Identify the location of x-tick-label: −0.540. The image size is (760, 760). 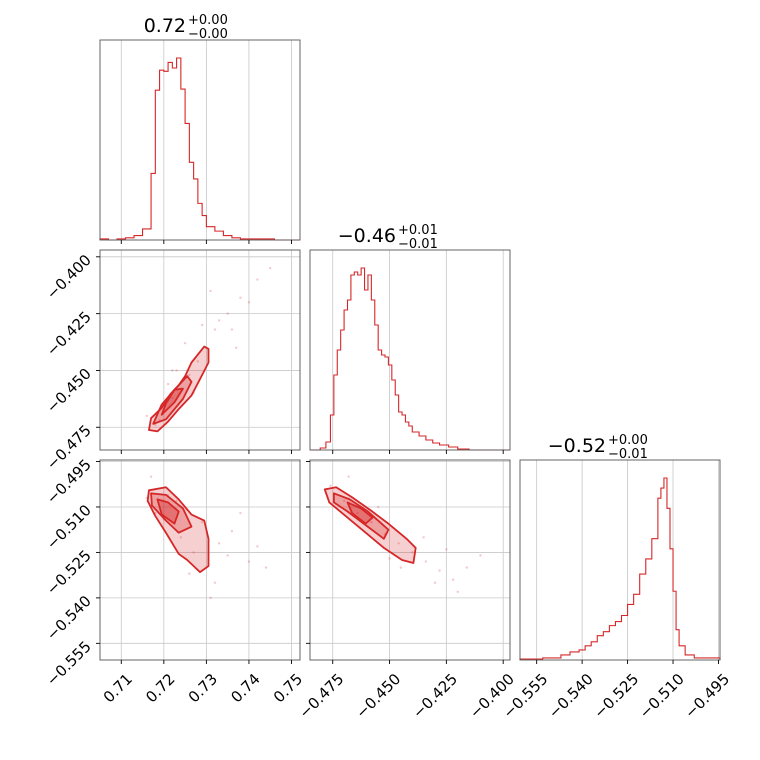
(571, 696).